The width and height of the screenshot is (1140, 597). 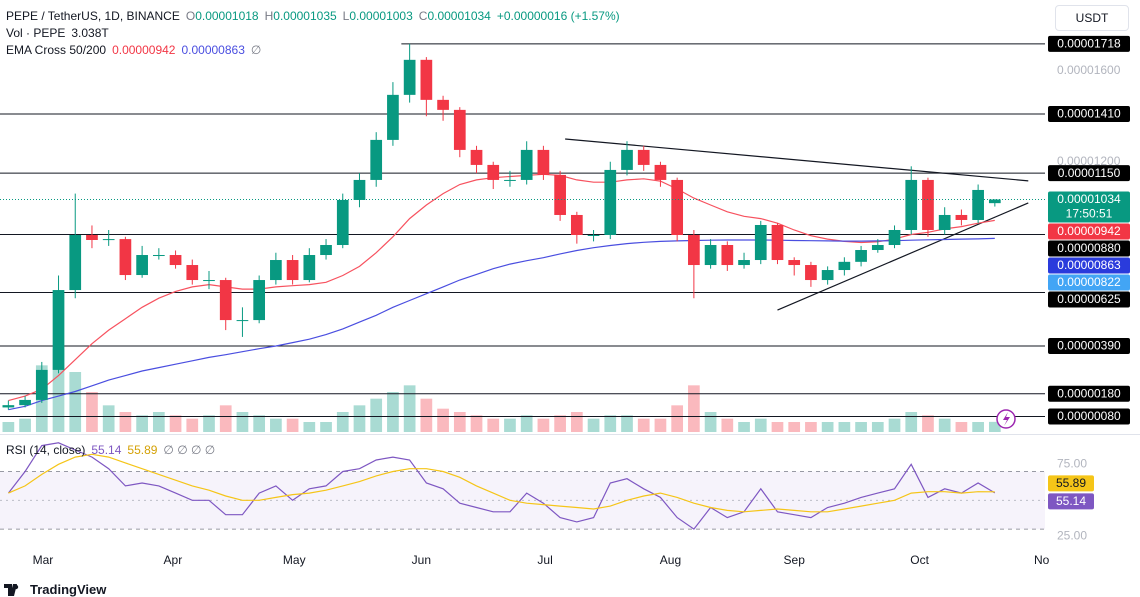 I want to click on ohlc-label: H, so click(x=269, y=16).